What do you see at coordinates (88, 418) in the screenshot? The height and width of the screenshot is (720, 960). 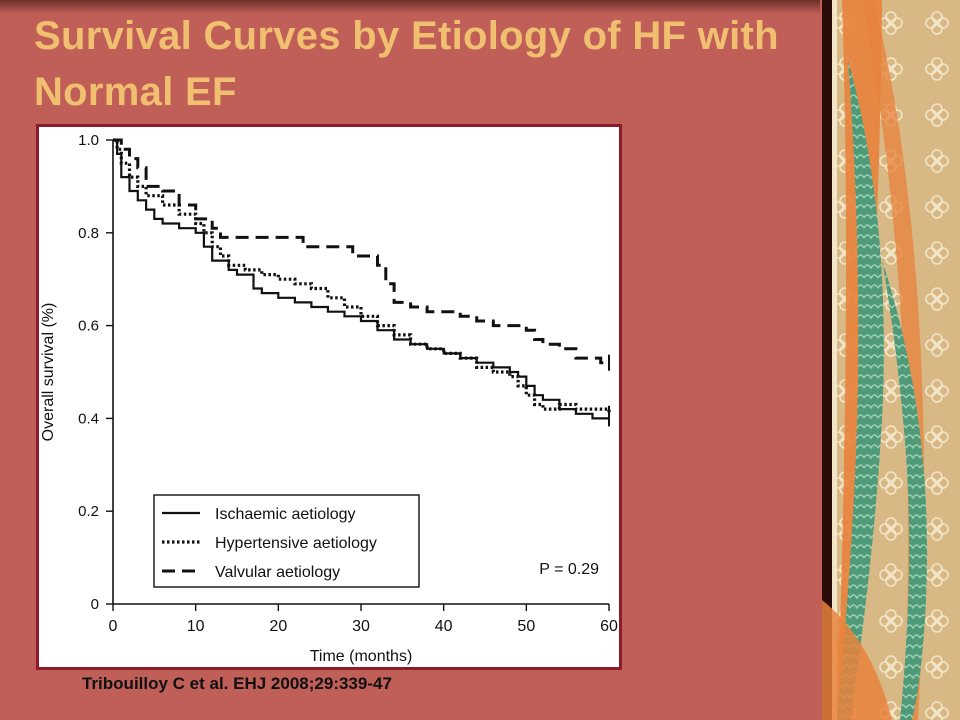 I see `y-tick-label: 0.4` at bounding box center [88, 418].